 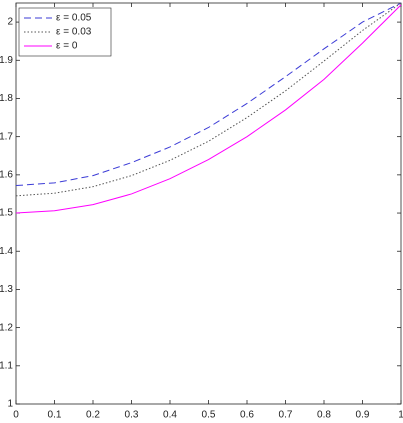 What do you see at coordinates (363, 415) in the screenshot?
I see `x-tick-label: 0.9` at bounding box center [363, 415].